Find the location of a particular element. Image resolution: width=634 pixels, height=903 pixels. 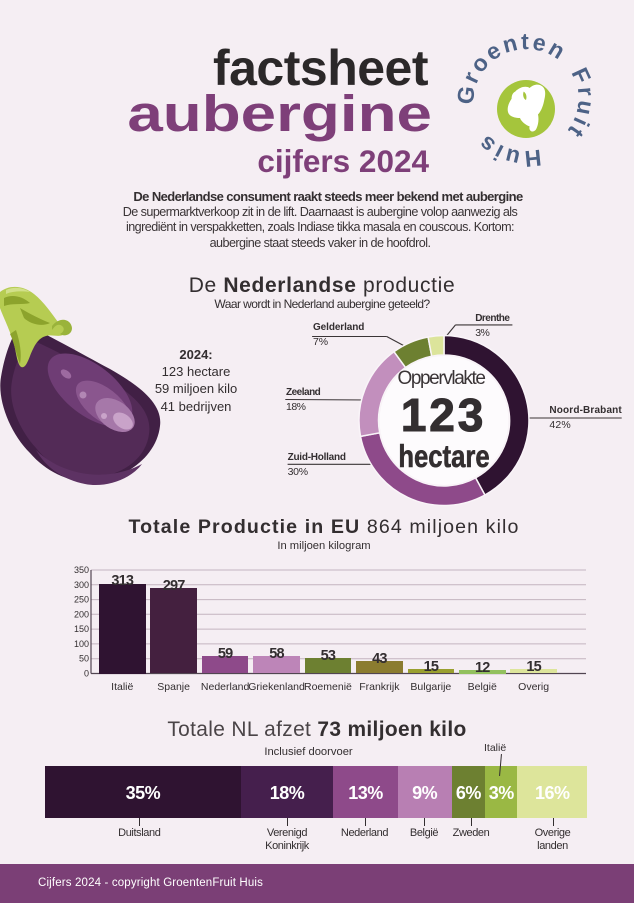

svg-text: 0 is located at coordinates (86, 674).